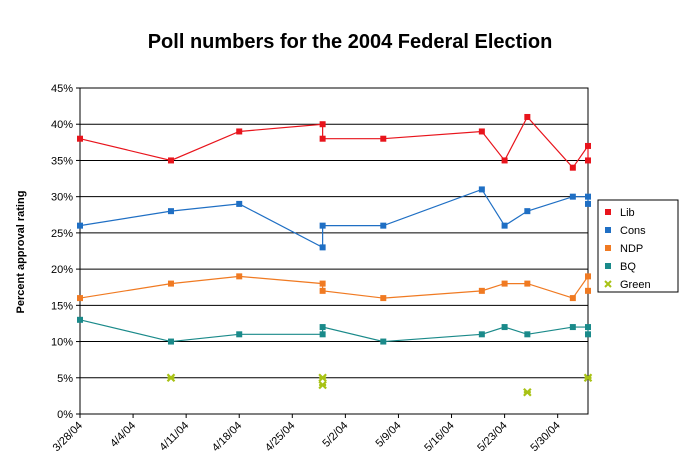  I want to click on y-axis-label: Percent approval rating, so click(21, 252).